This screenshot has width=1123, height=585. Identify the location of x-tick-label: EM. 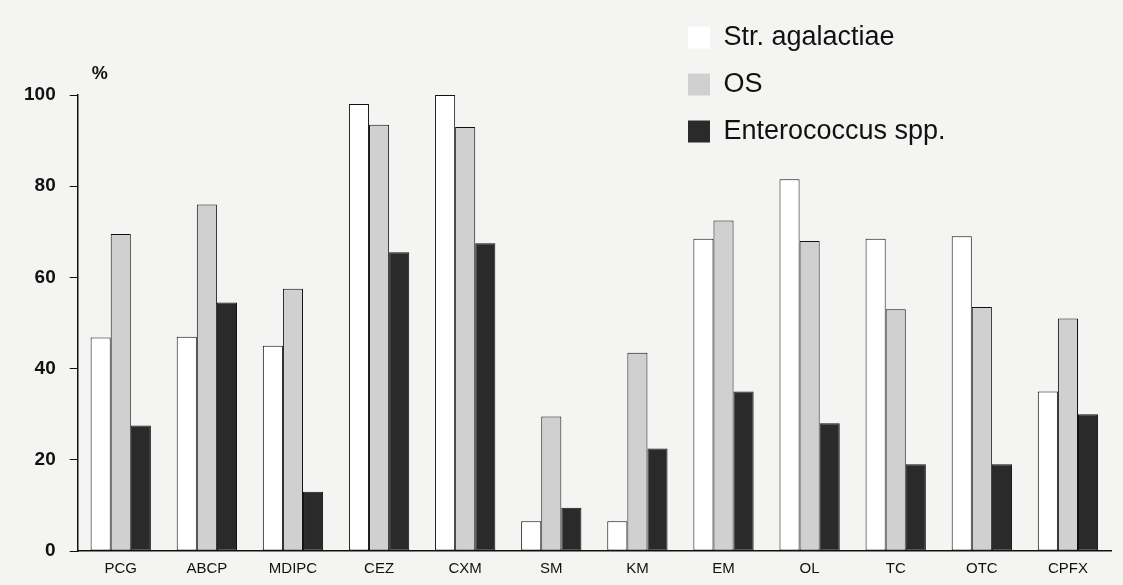
(723, 568).